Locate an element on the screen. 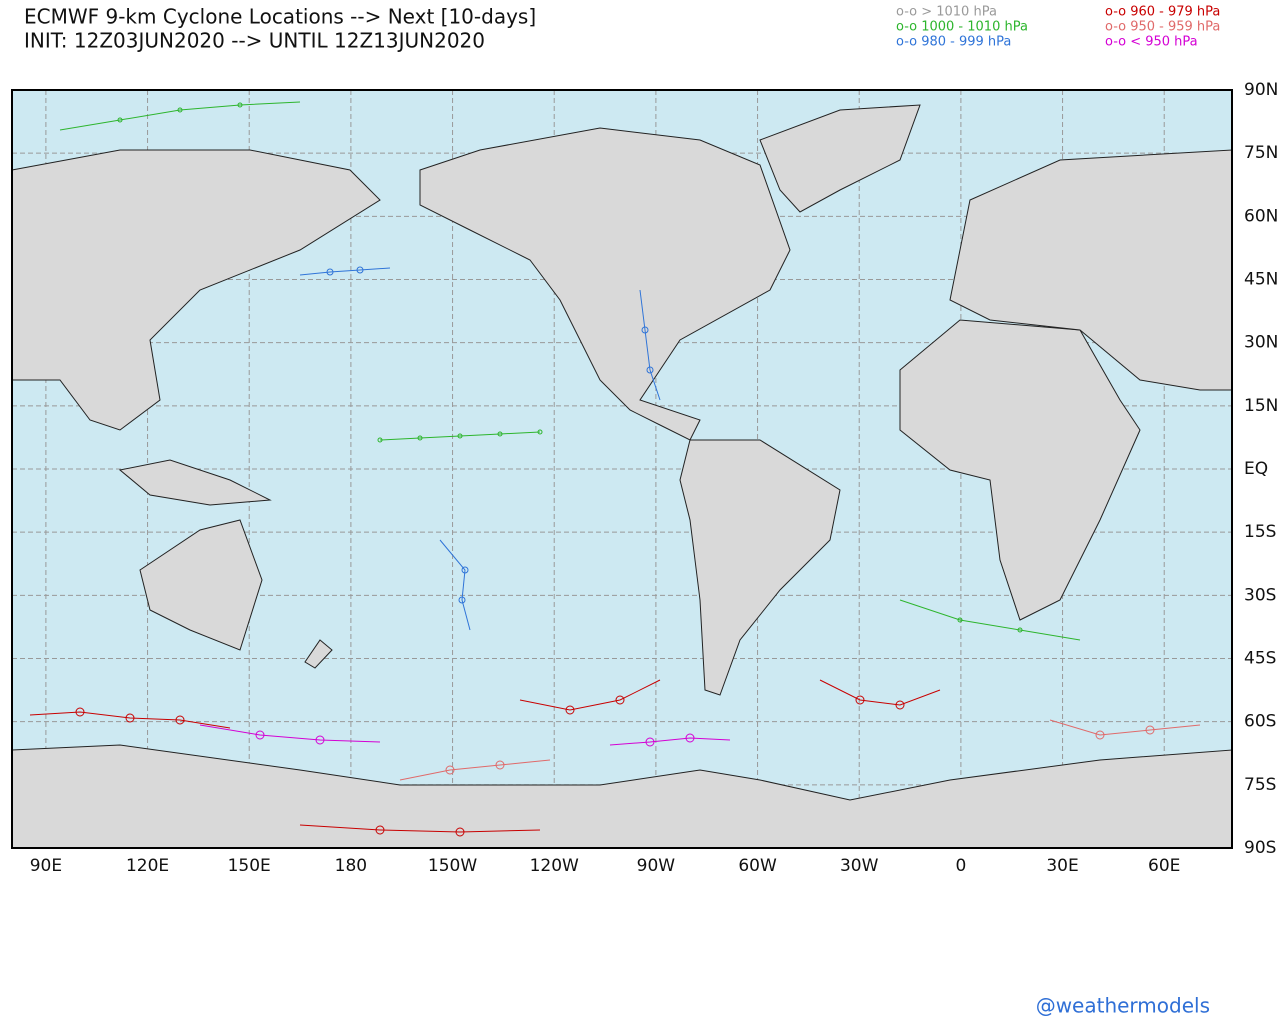 Image resolution: width=1280 pixels, height=1024 pixels. x-tick-label: 150W is located at coordinates (452, 866).